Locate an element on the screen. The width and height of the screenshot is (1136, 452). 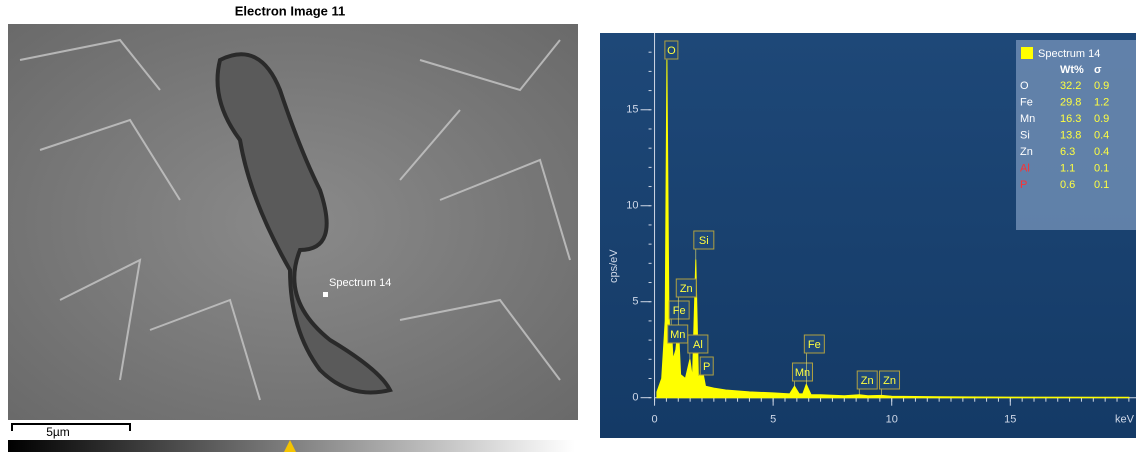
x-tick-label: 0 is located at coordinates (654, 420).